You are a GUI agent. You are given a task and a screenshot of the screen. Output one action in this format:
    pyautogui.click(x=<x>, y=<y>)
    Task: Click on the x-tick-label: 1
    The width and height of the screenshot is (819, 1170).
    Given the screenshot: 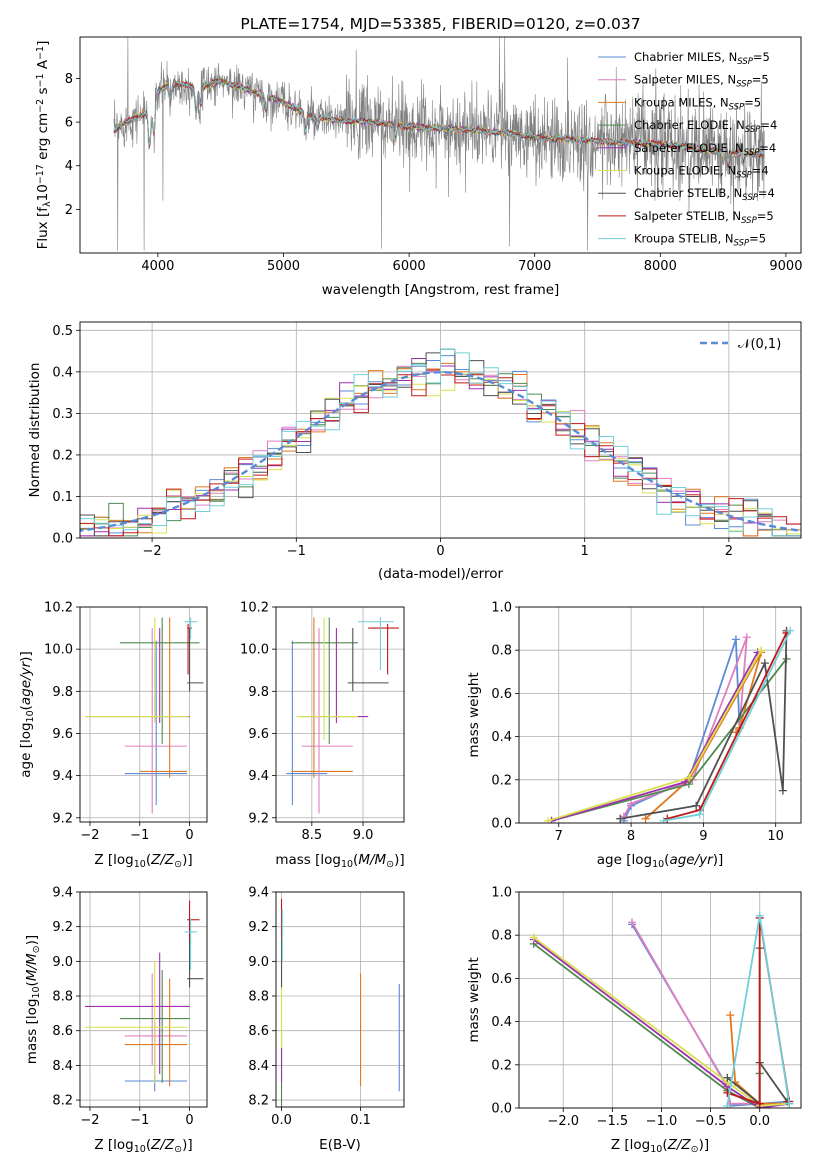 What is the action you would take?
    pyautogui.click(x=585, y=551)
    